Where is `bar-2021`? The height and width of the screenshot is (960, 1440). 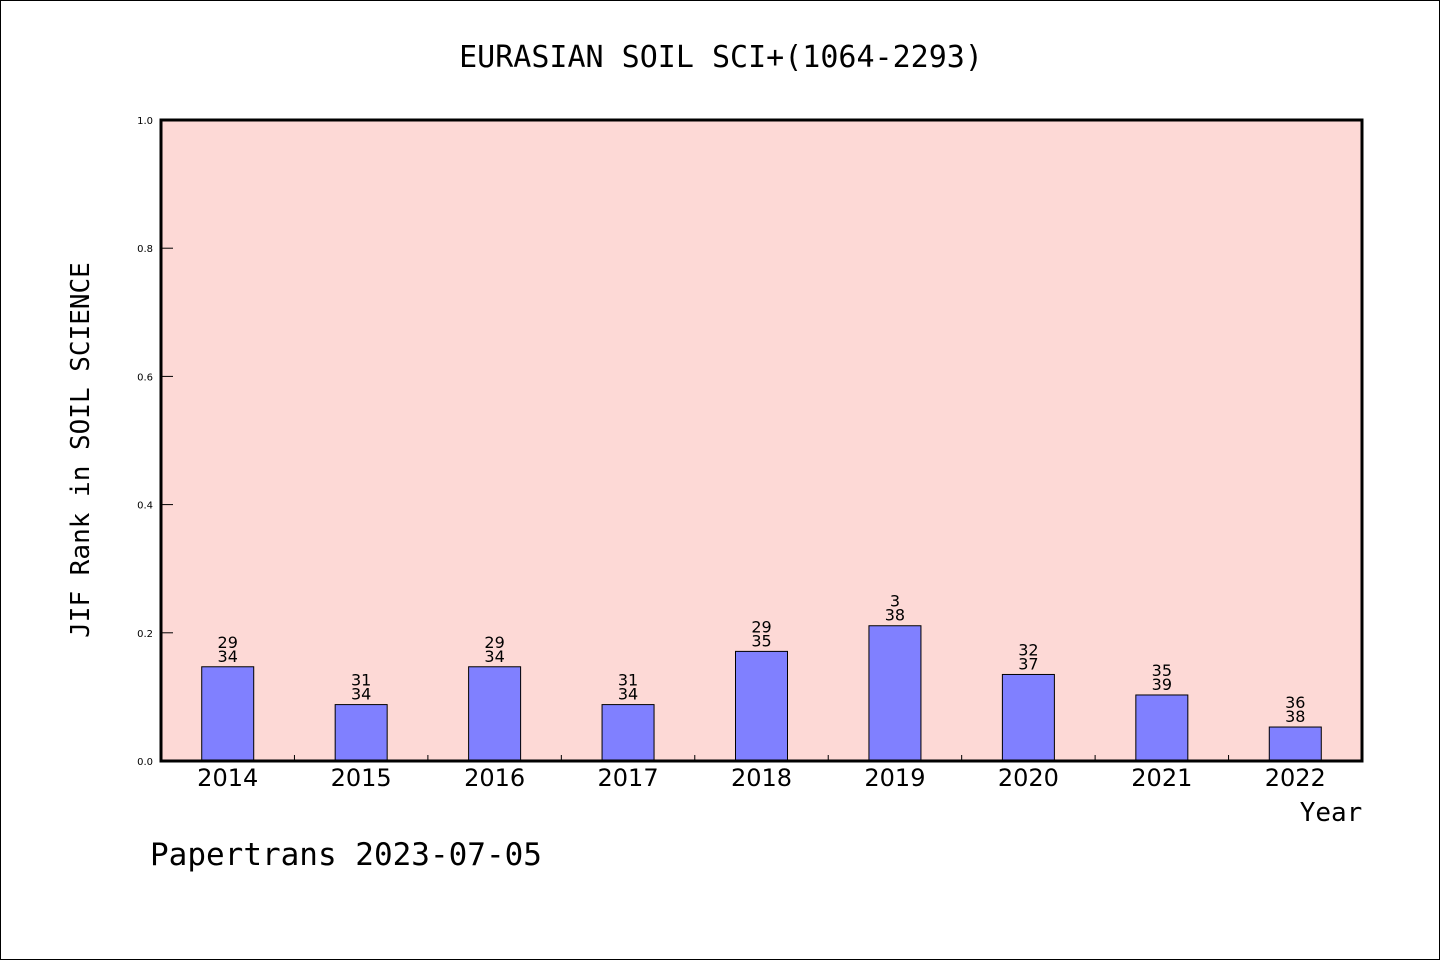
bar-2021 is located at coordinates (1162, 728).